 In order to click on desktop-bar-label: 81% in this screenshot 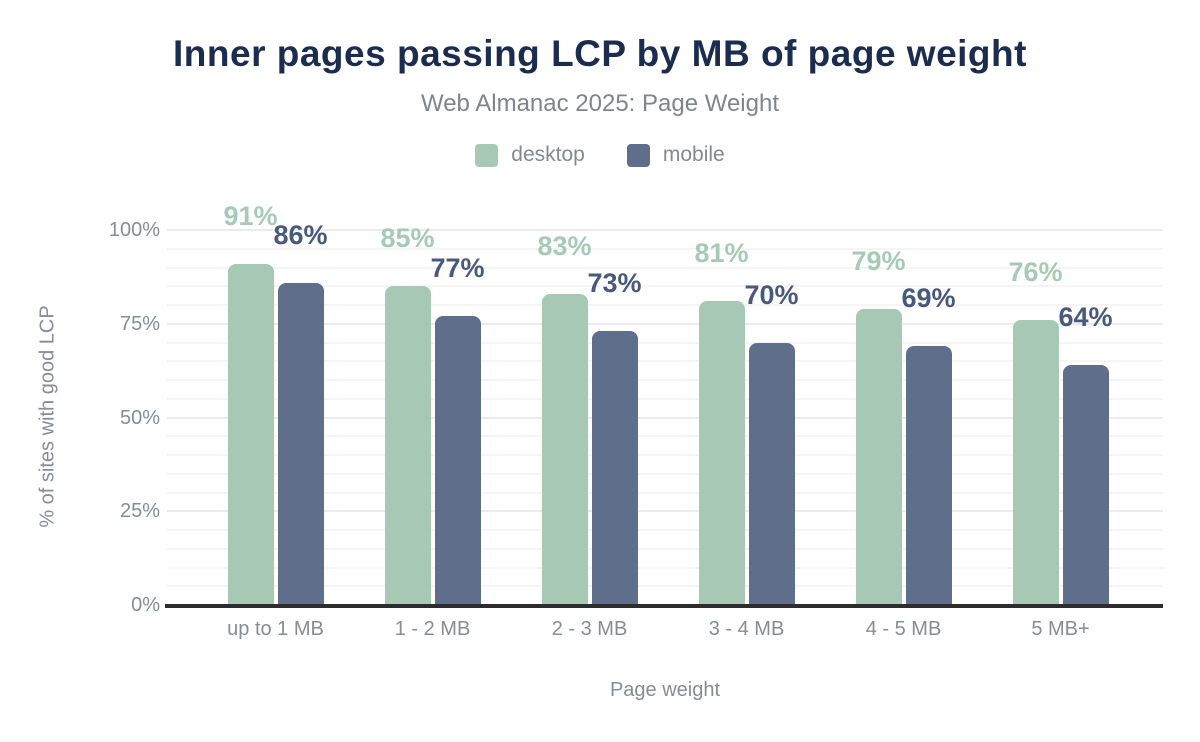, I will do `click(721, 253)`.